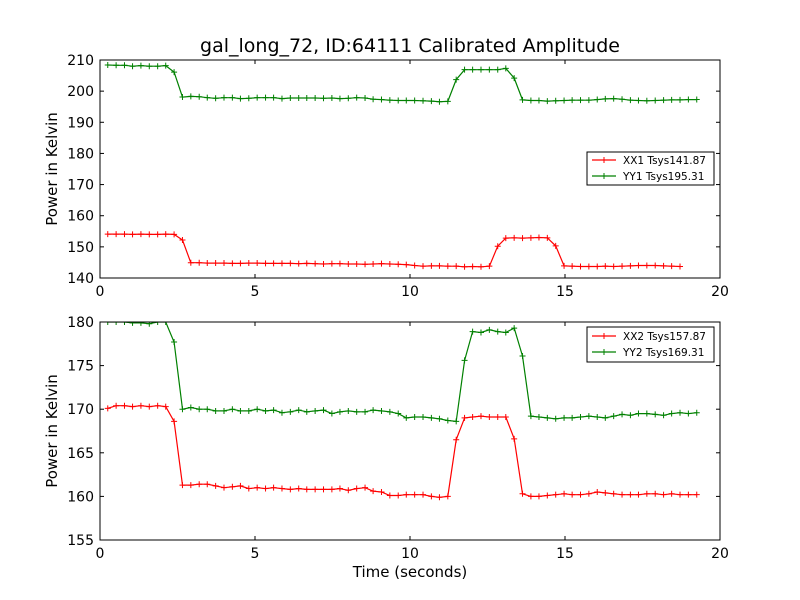 This screenshot has height=600, width=800. Describe the element at coordinates (720, 292) in the screenshot. I see `top-x-tick-label: 20` at that location.